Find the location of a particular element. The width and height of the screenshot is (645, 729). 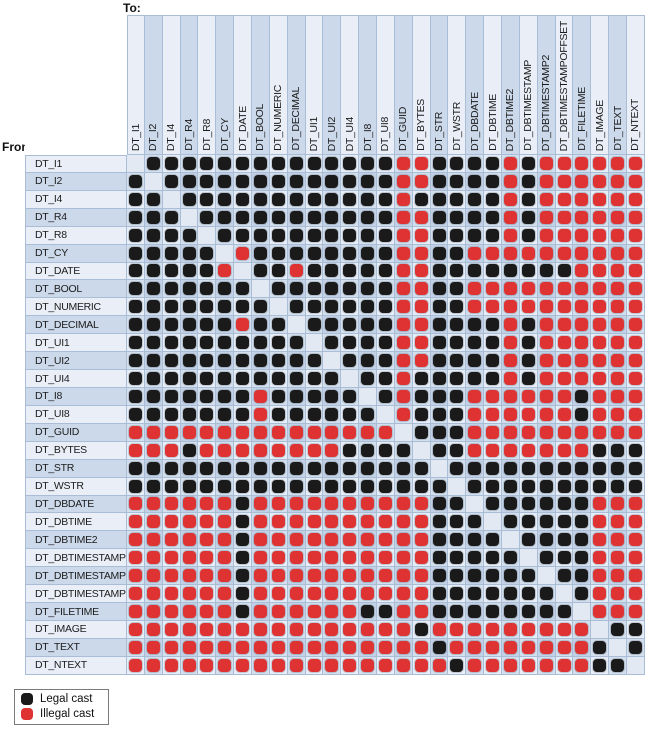

col-header-dt_dbtime: DT_DBTIME is located at coordinates (493, 85).